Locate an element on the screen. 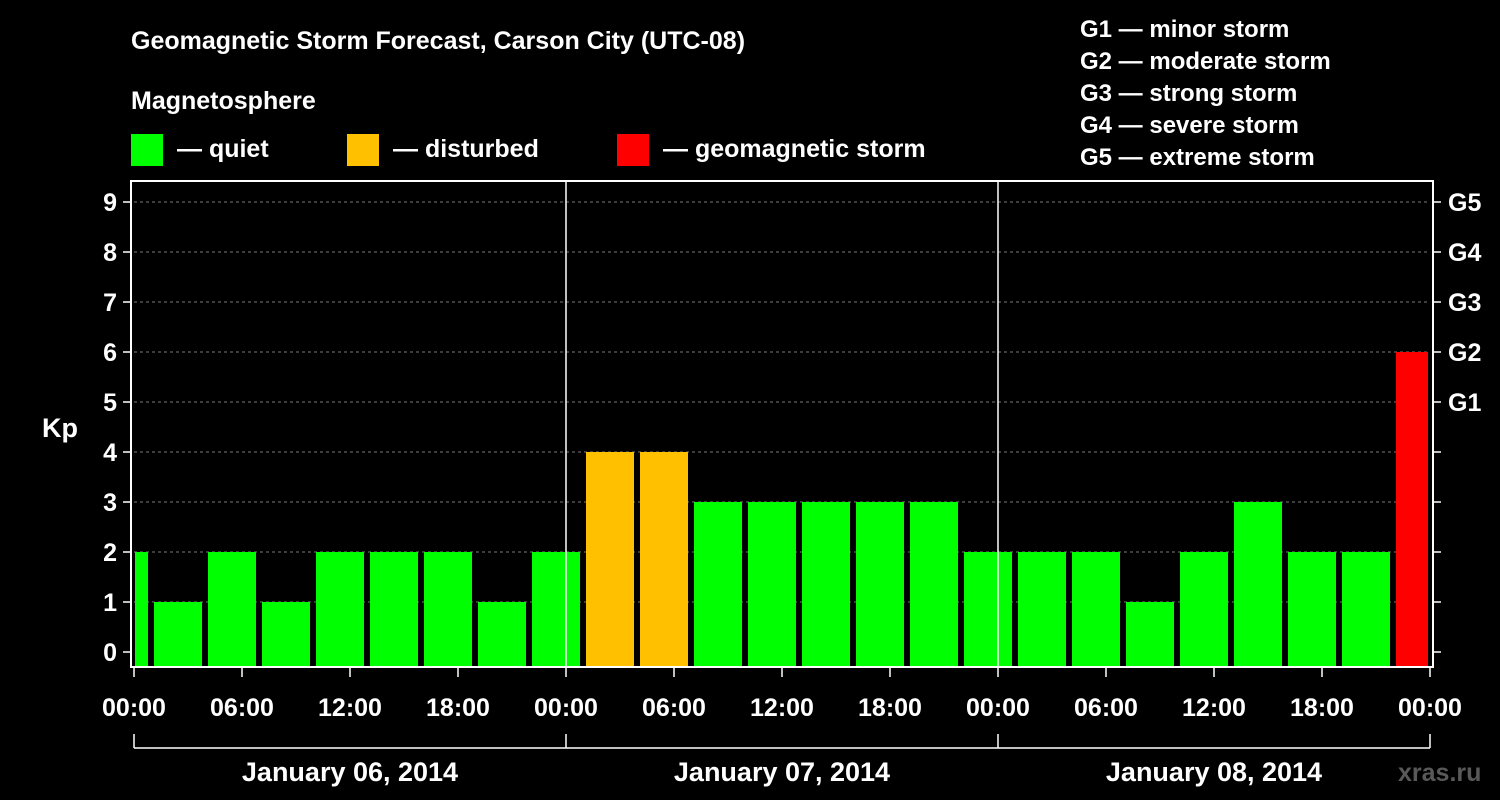  y-tick-label: 9 is located at coordinates (110, 203).